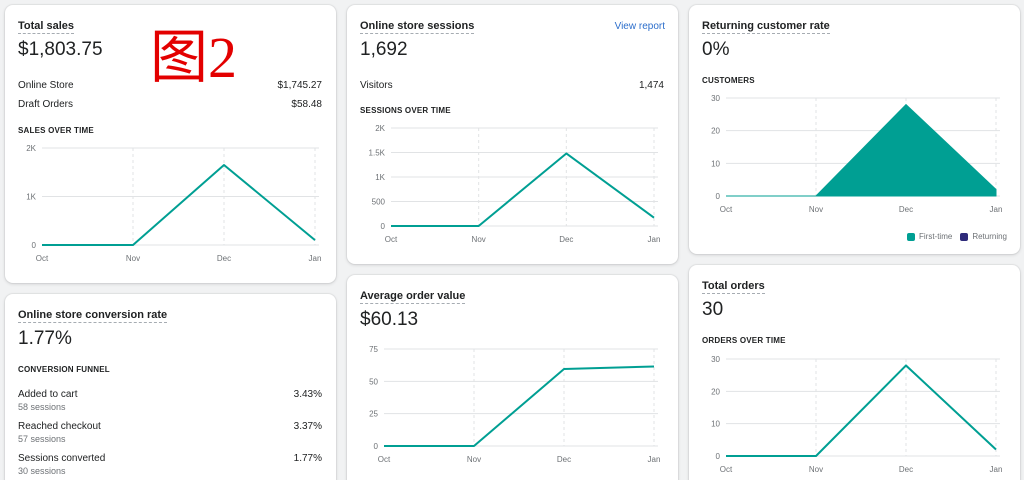 The width and height of the screenshot is (1024, 480). What do you see at coordinates (307, 426) in the screenshot?
I see `funnel-step-rate: 3.37%` at bounding box center [307, 426].